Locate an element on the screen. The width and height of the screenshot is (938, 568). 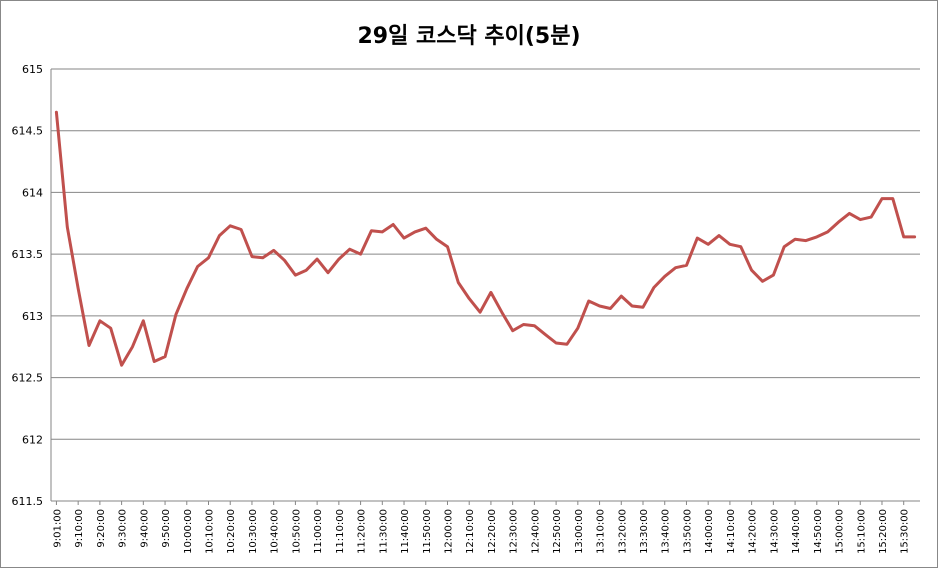
y-tick-labels: 611.5 612 612.5 613 613.5 614 614.5 615 is located at coordinates (28, 285).